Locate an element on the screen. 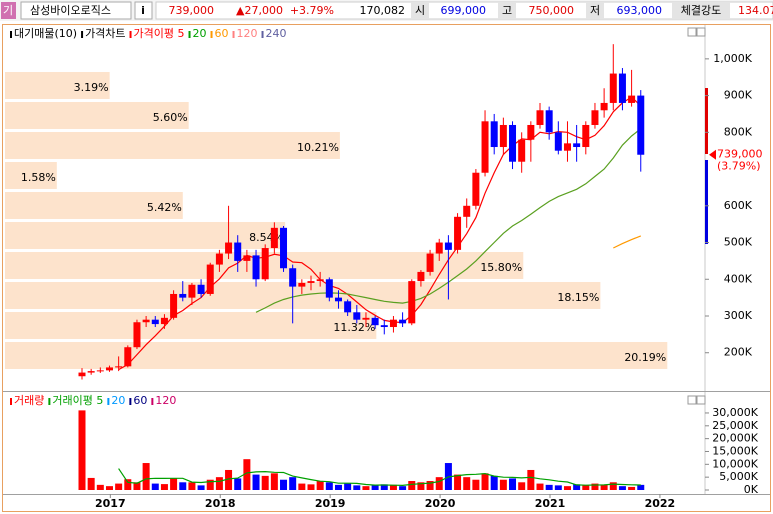  x-tick-label: 2018 is located at coordinates (220, 503).